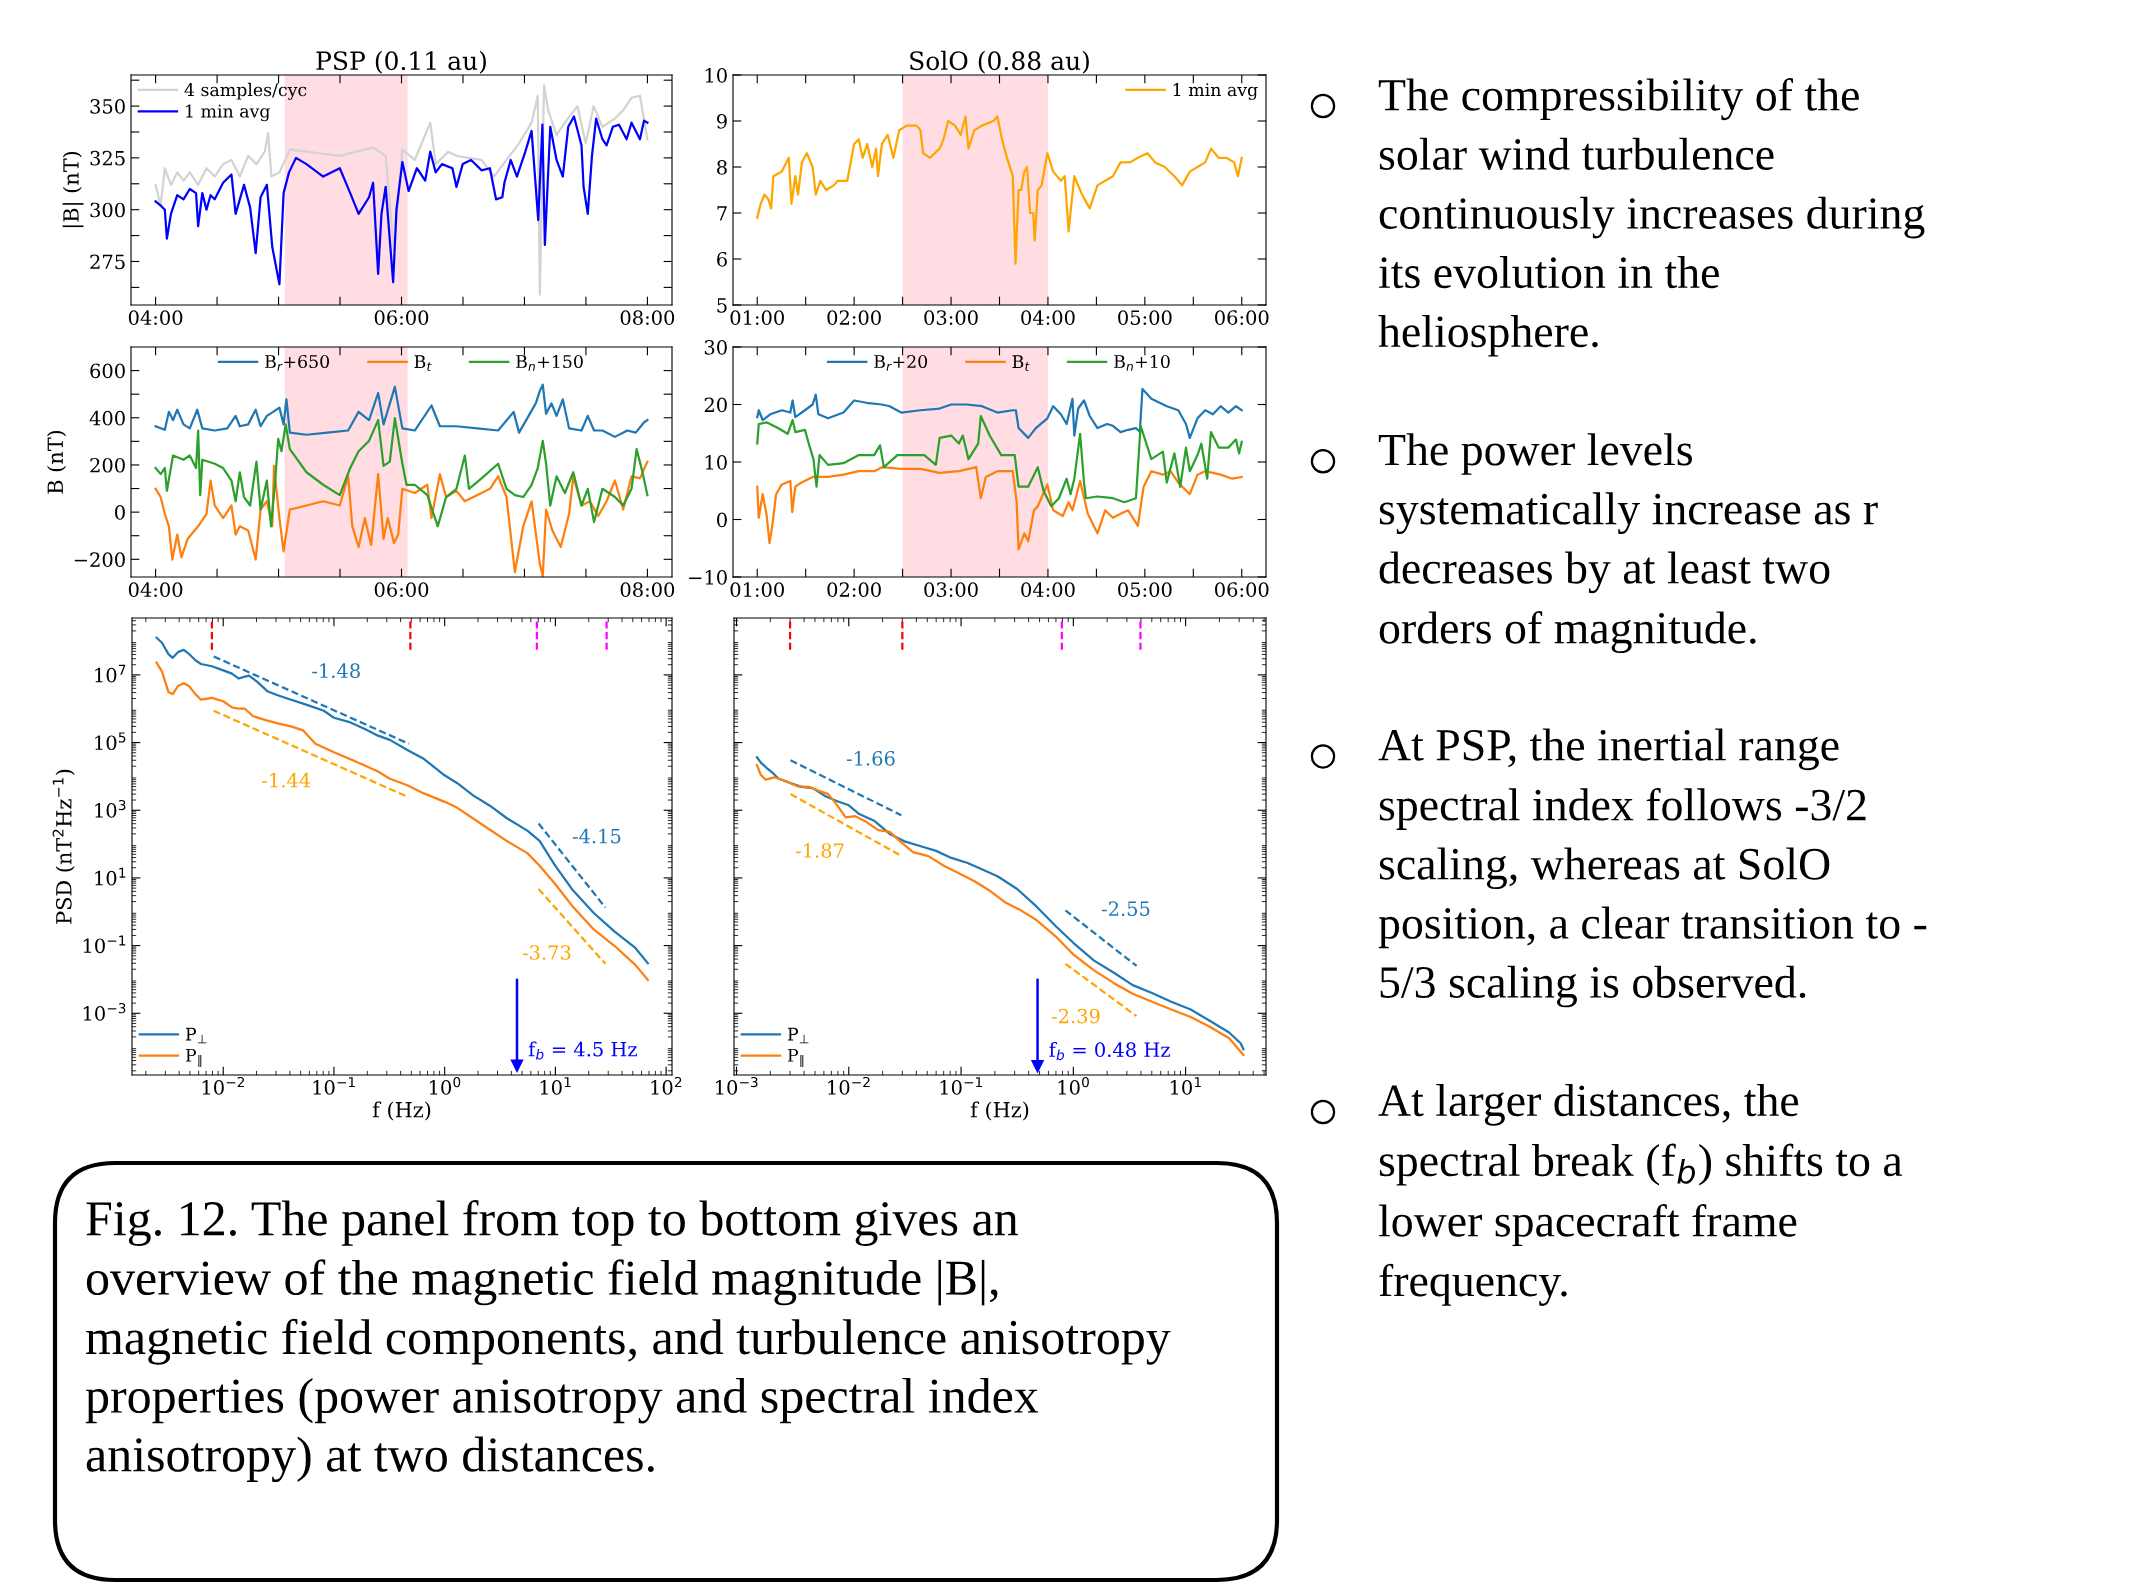 The image size is (2142, 1586). Describe the element at coordinates (1109, 1051) in the screenshot. I see `series-label: f$_{b}$ = 0.48 Hz` at that location.